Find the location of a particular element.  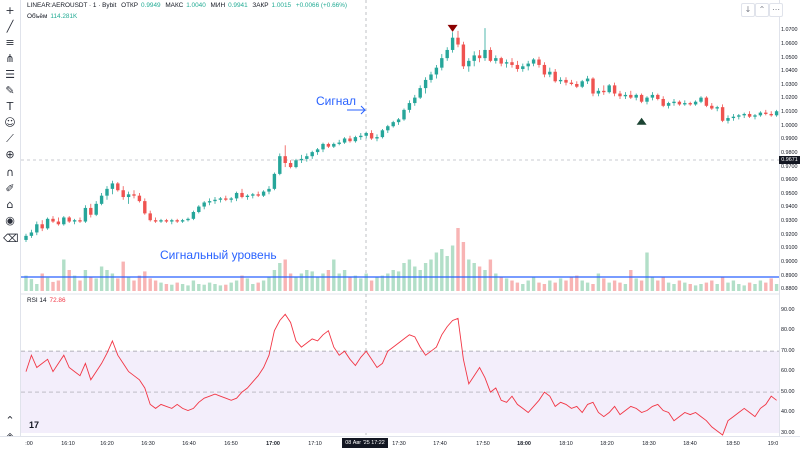

rsi-tick-label: 80.00 is located at coordinates (788, 330).